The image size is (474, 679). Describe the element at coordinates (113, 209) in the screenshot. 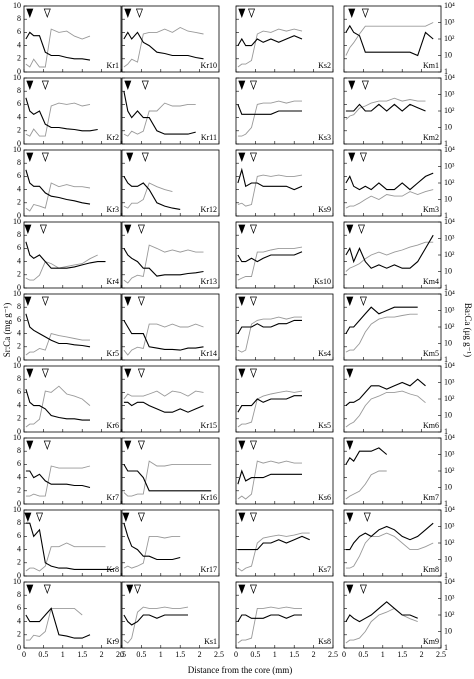

I see `panel-label: Kr3` at that location.